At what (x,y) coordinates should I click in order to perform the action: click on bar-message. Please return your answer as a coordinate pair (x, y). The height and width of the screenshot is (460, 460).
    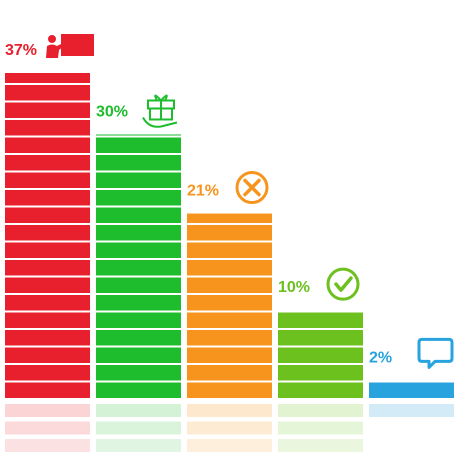
    Looking at the image, I should click on (411, 390).